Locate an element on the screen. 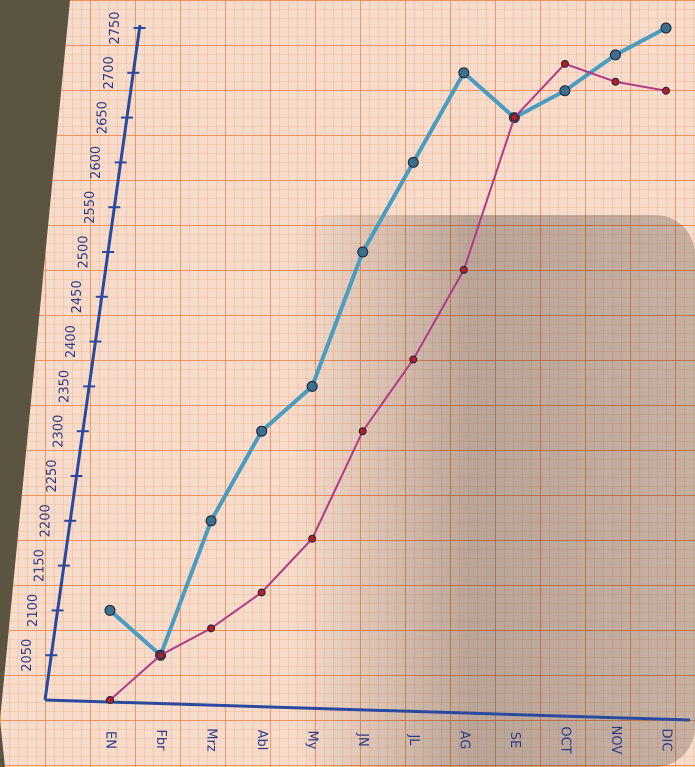 The height and width of the screenshot is (767, 695). y-tick-label: 2700 is located at coordinates (109, 72).